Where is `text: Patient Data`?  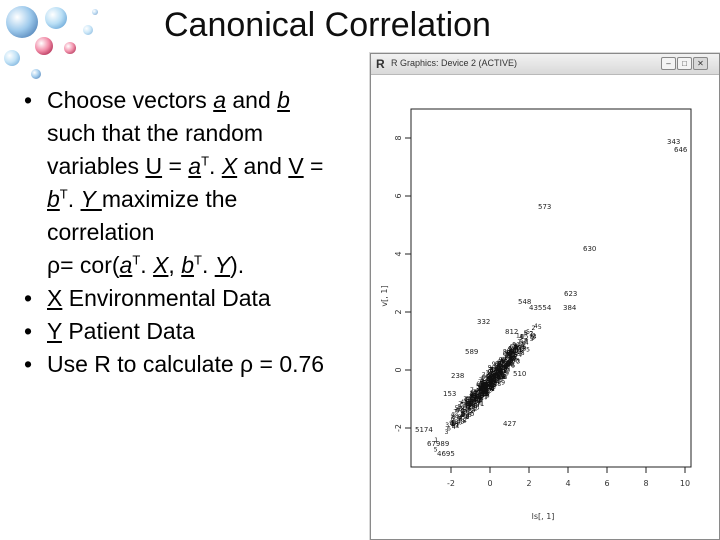 text: Patient Data is located at coordinates (128, 331).